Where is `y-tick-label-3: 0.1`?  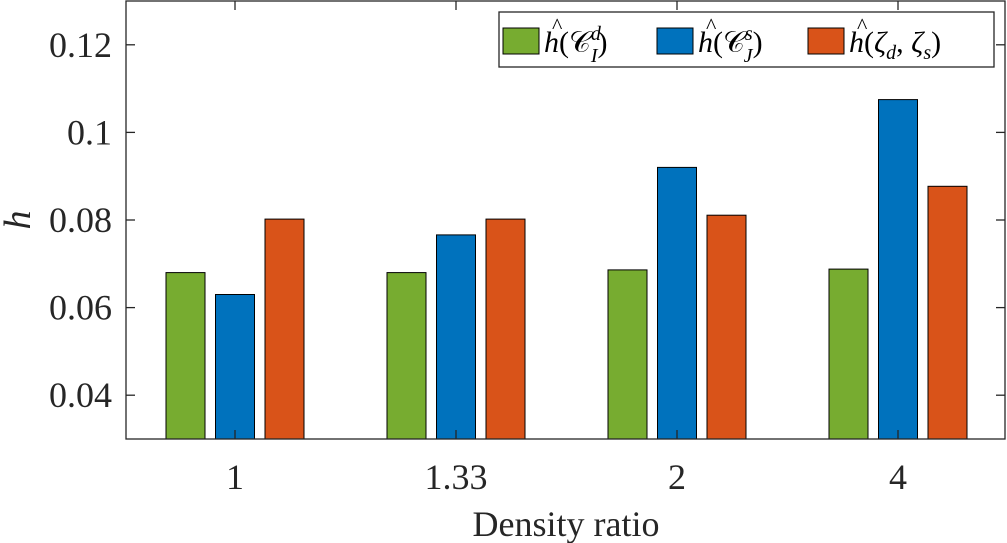
y-tick-label-3: 0.1 is located at coordinates (89, 132).